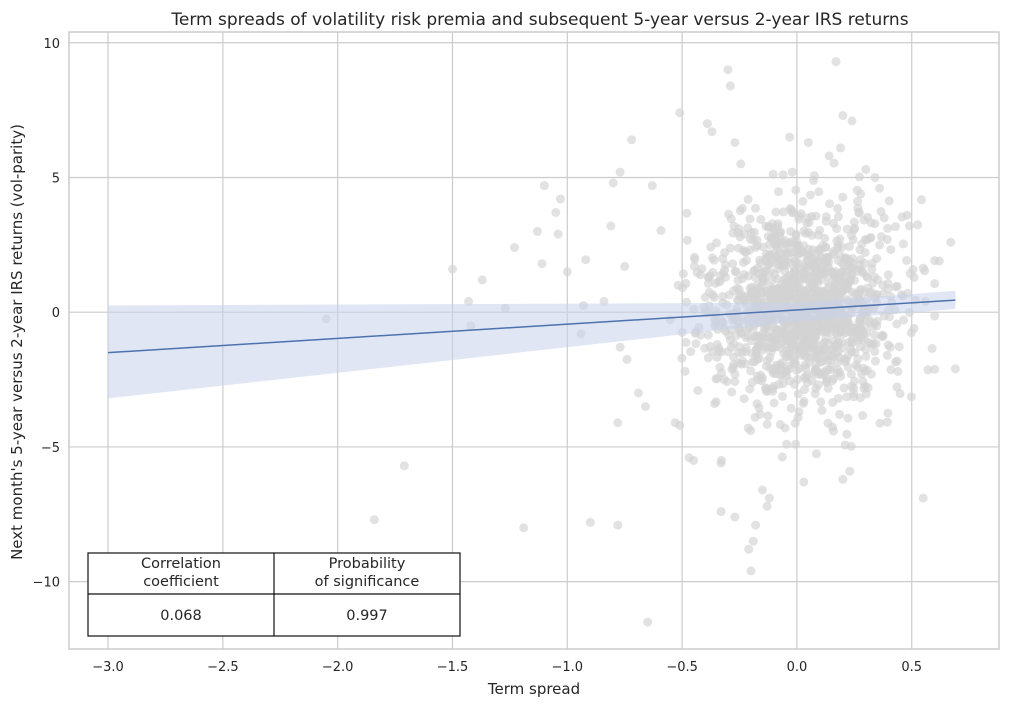 The height and width of the screenshot is (706, 1009). Describe the element at coordinates (531, 326) in the screenshot. I see `regression-line` at that location.